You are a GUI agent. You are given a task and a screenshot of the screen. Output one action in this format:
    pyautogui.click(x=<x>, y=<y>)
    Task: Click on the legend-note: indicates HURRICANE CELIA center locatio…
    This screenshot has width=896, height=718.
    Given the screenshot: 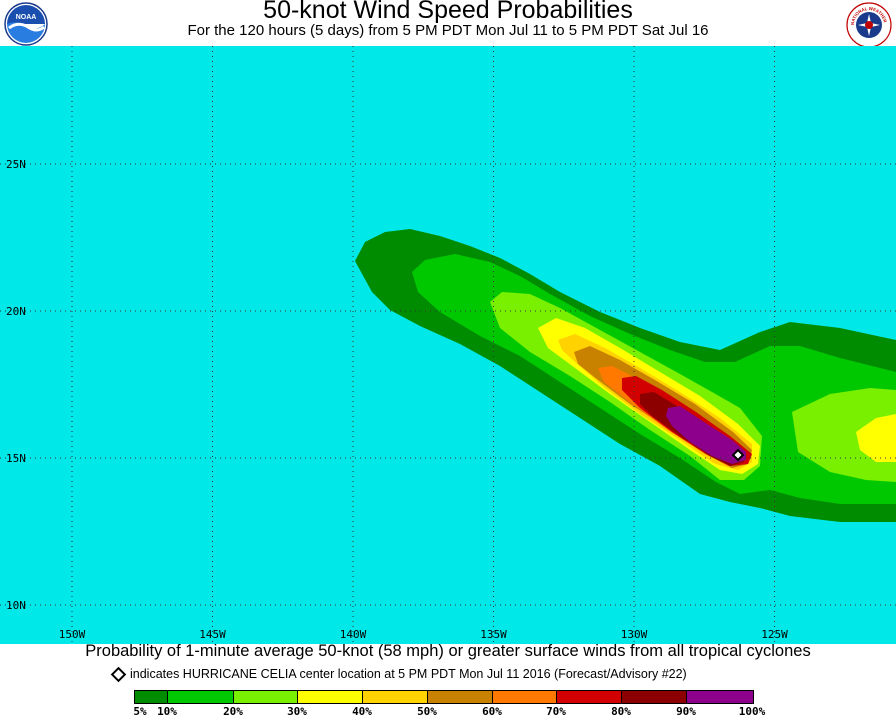 What is the action you would take?
    pyautogui.click(x=398, y=674)
    